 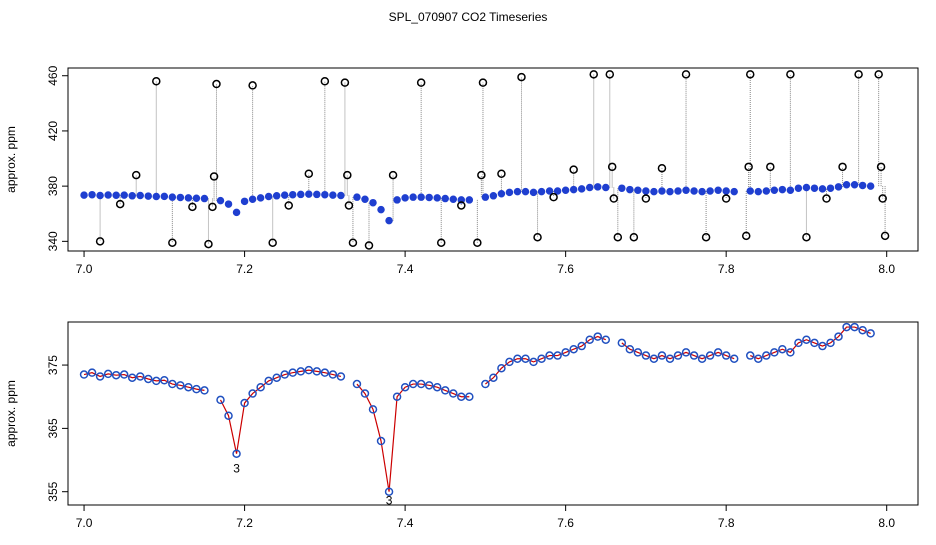 I want to click on annotation: 3, so click(x=389, y=500).